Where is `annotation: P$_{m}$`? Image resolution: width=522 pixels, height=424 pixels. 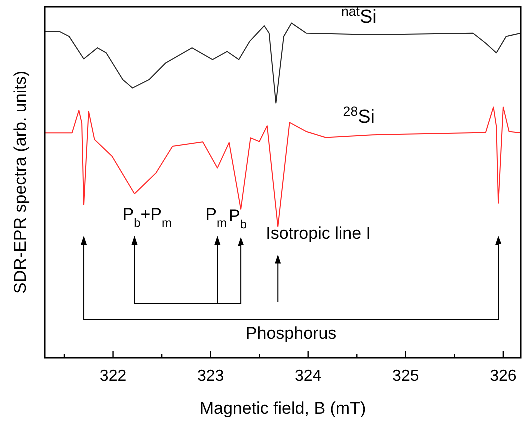
annotation: P$_{m}$ is located at coordinates (216, 217).